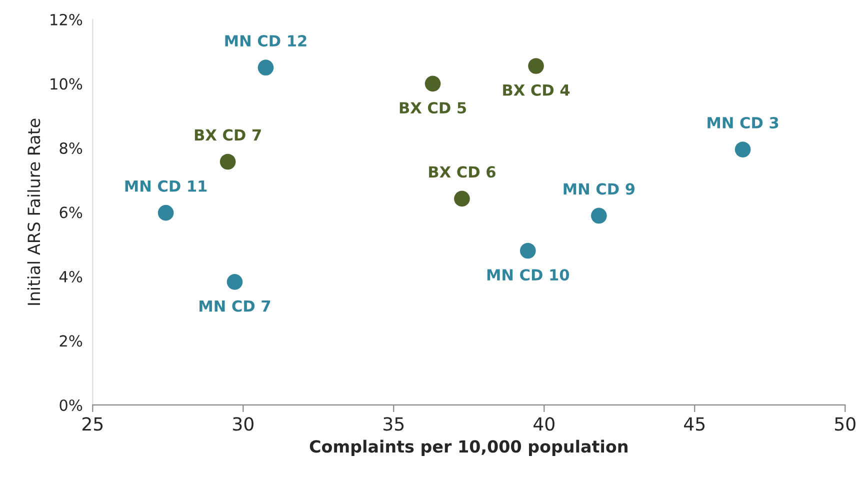  I want to click on x-tick-label: 35, so click(394, 424).